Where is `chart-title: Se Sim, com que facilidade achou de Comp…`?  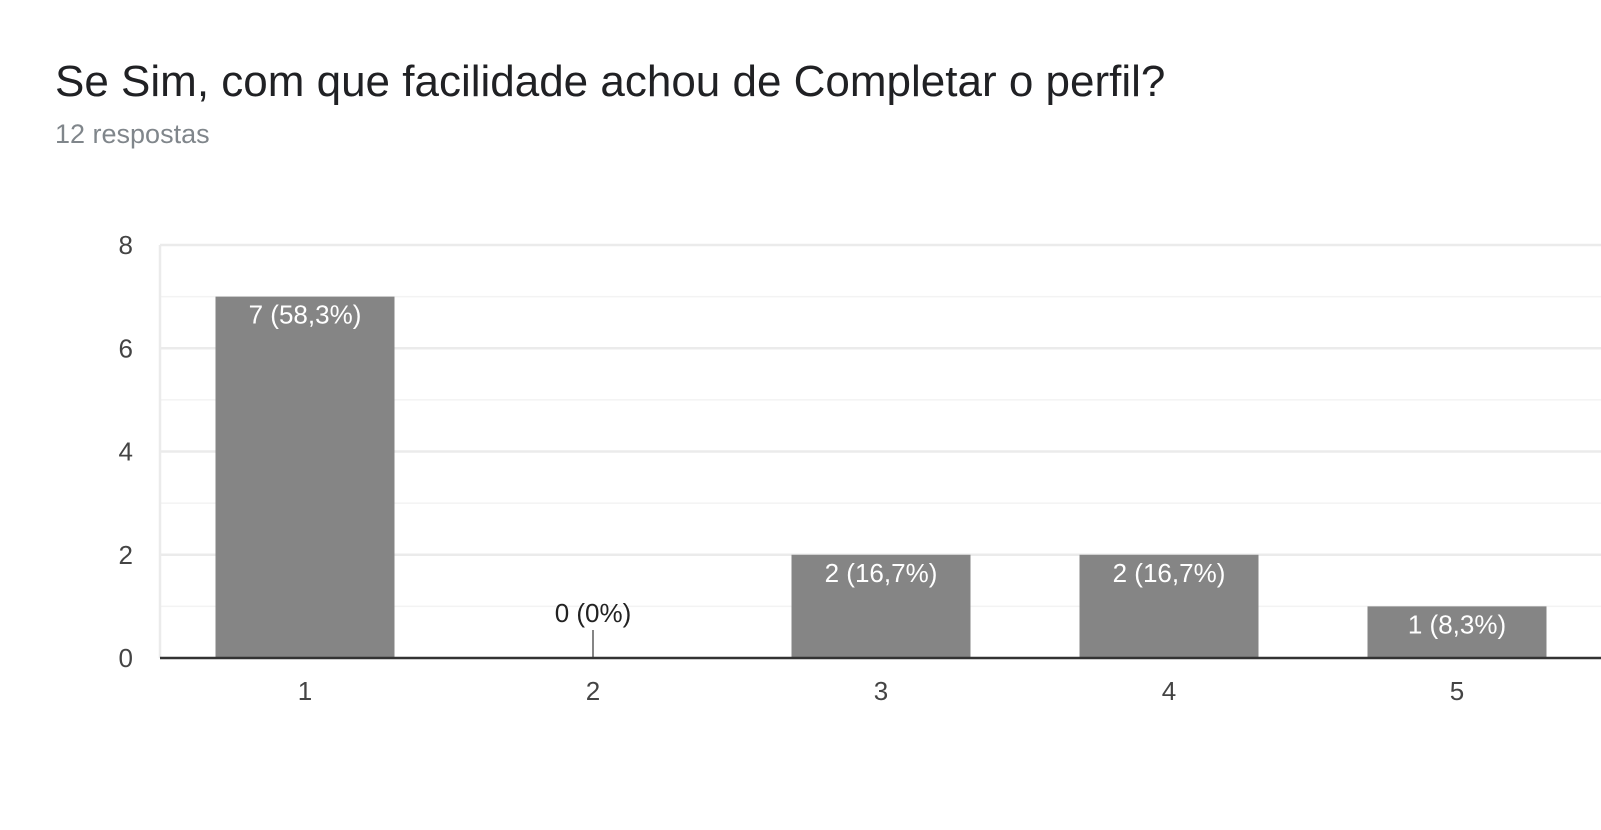
chart-title: Se Sim, com que facilidade achou de Comp… is located at coordinates (610, 81).